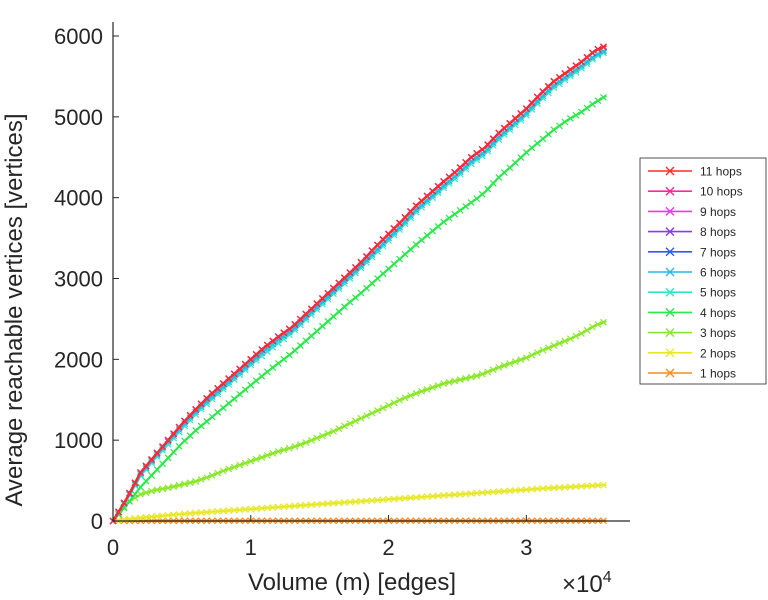 Image resolution: width=768 pixels, height=600 pixels. Describe the element at coordinates (359, 503) in the screenshot. I see `series-line` at that location.